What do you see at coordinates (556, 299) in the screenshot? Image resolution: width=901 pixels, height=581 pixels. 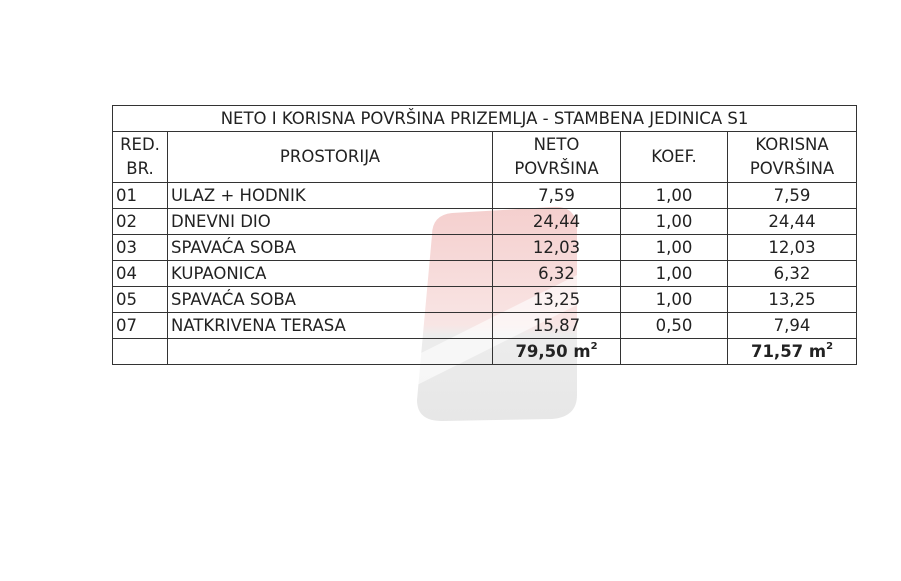 I see `neto-area: 13,25` at bounding box center [556, 299].